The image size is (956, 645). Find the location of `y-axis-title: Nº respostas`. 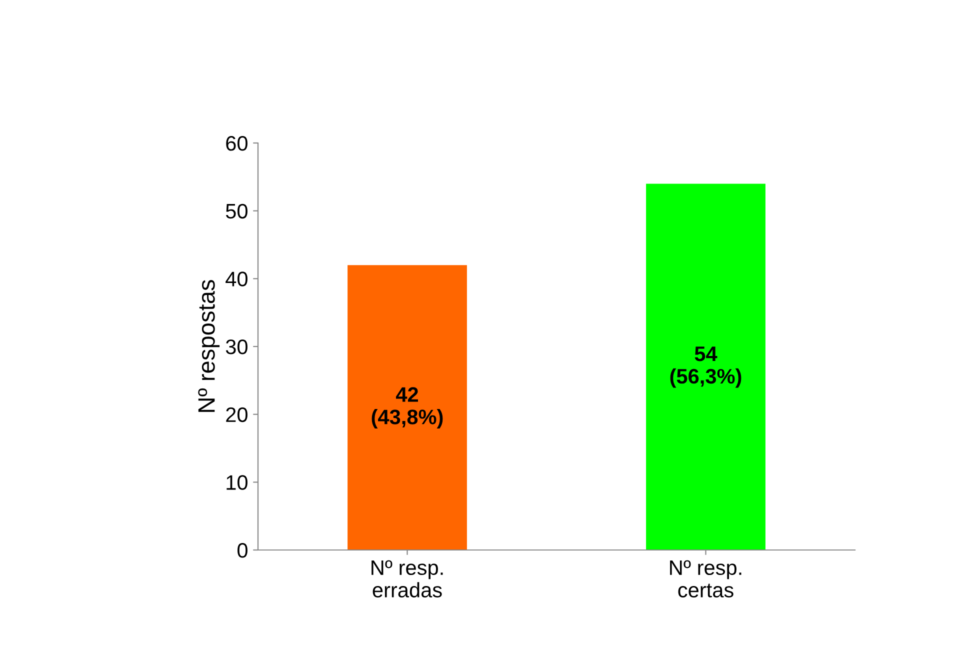

y-axis-title: Nº respostas is located at coordinates (209, 346).